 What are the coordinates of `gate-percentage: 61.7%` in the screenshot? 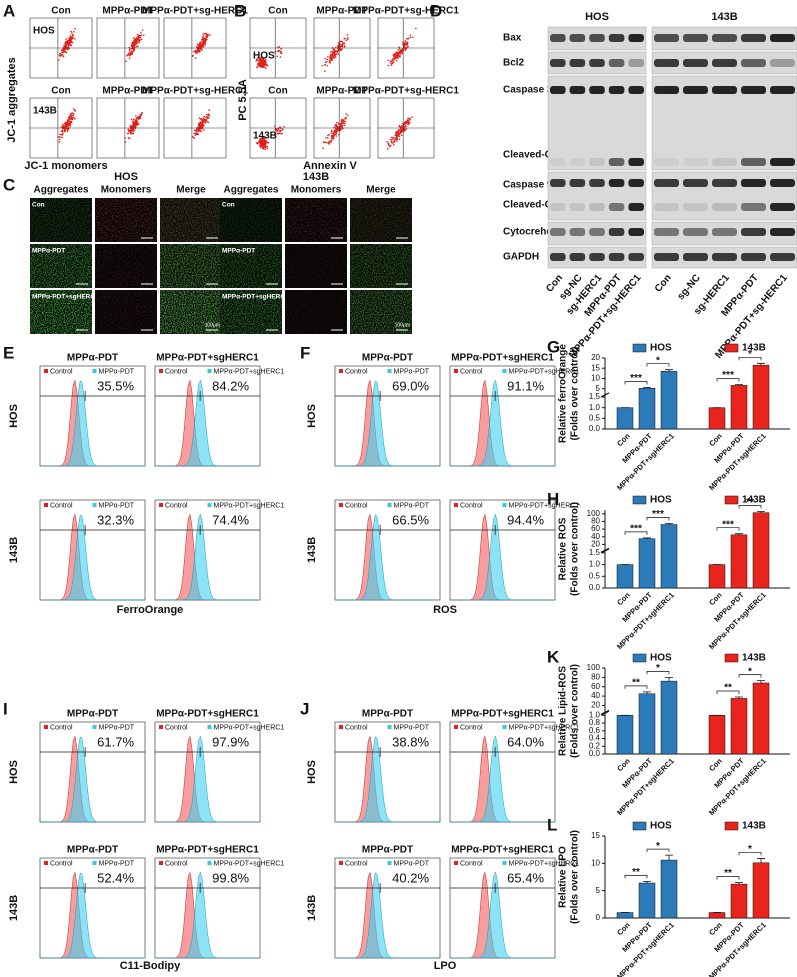 It's located at (115, 741).